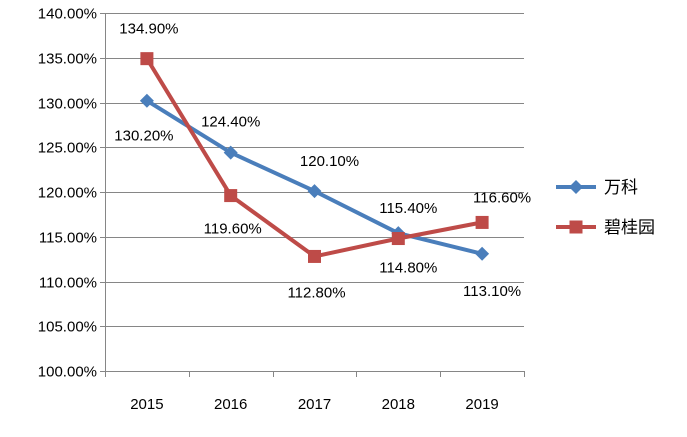  What do you see at coordinates (68, 283) in the screenshot?
I see `y-tick-label: 110.00%` at bounding box center [68, 283].